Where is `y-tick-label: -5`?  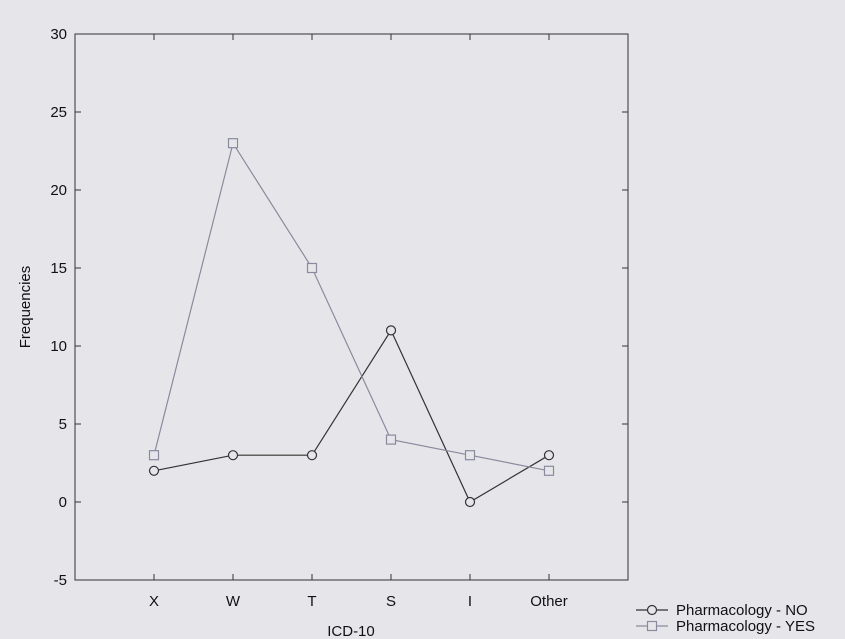 y-tick-label: -5 is located at coordinates (60, 580).